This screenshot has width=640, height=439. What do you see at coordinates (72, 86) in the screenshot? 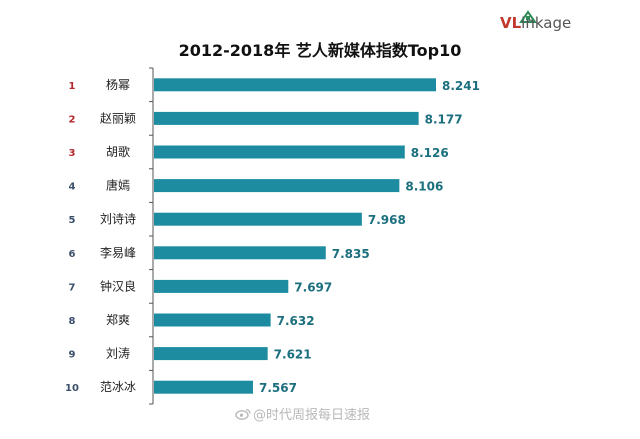
I see `rank-label: 1` at bounding box center [72, 86].